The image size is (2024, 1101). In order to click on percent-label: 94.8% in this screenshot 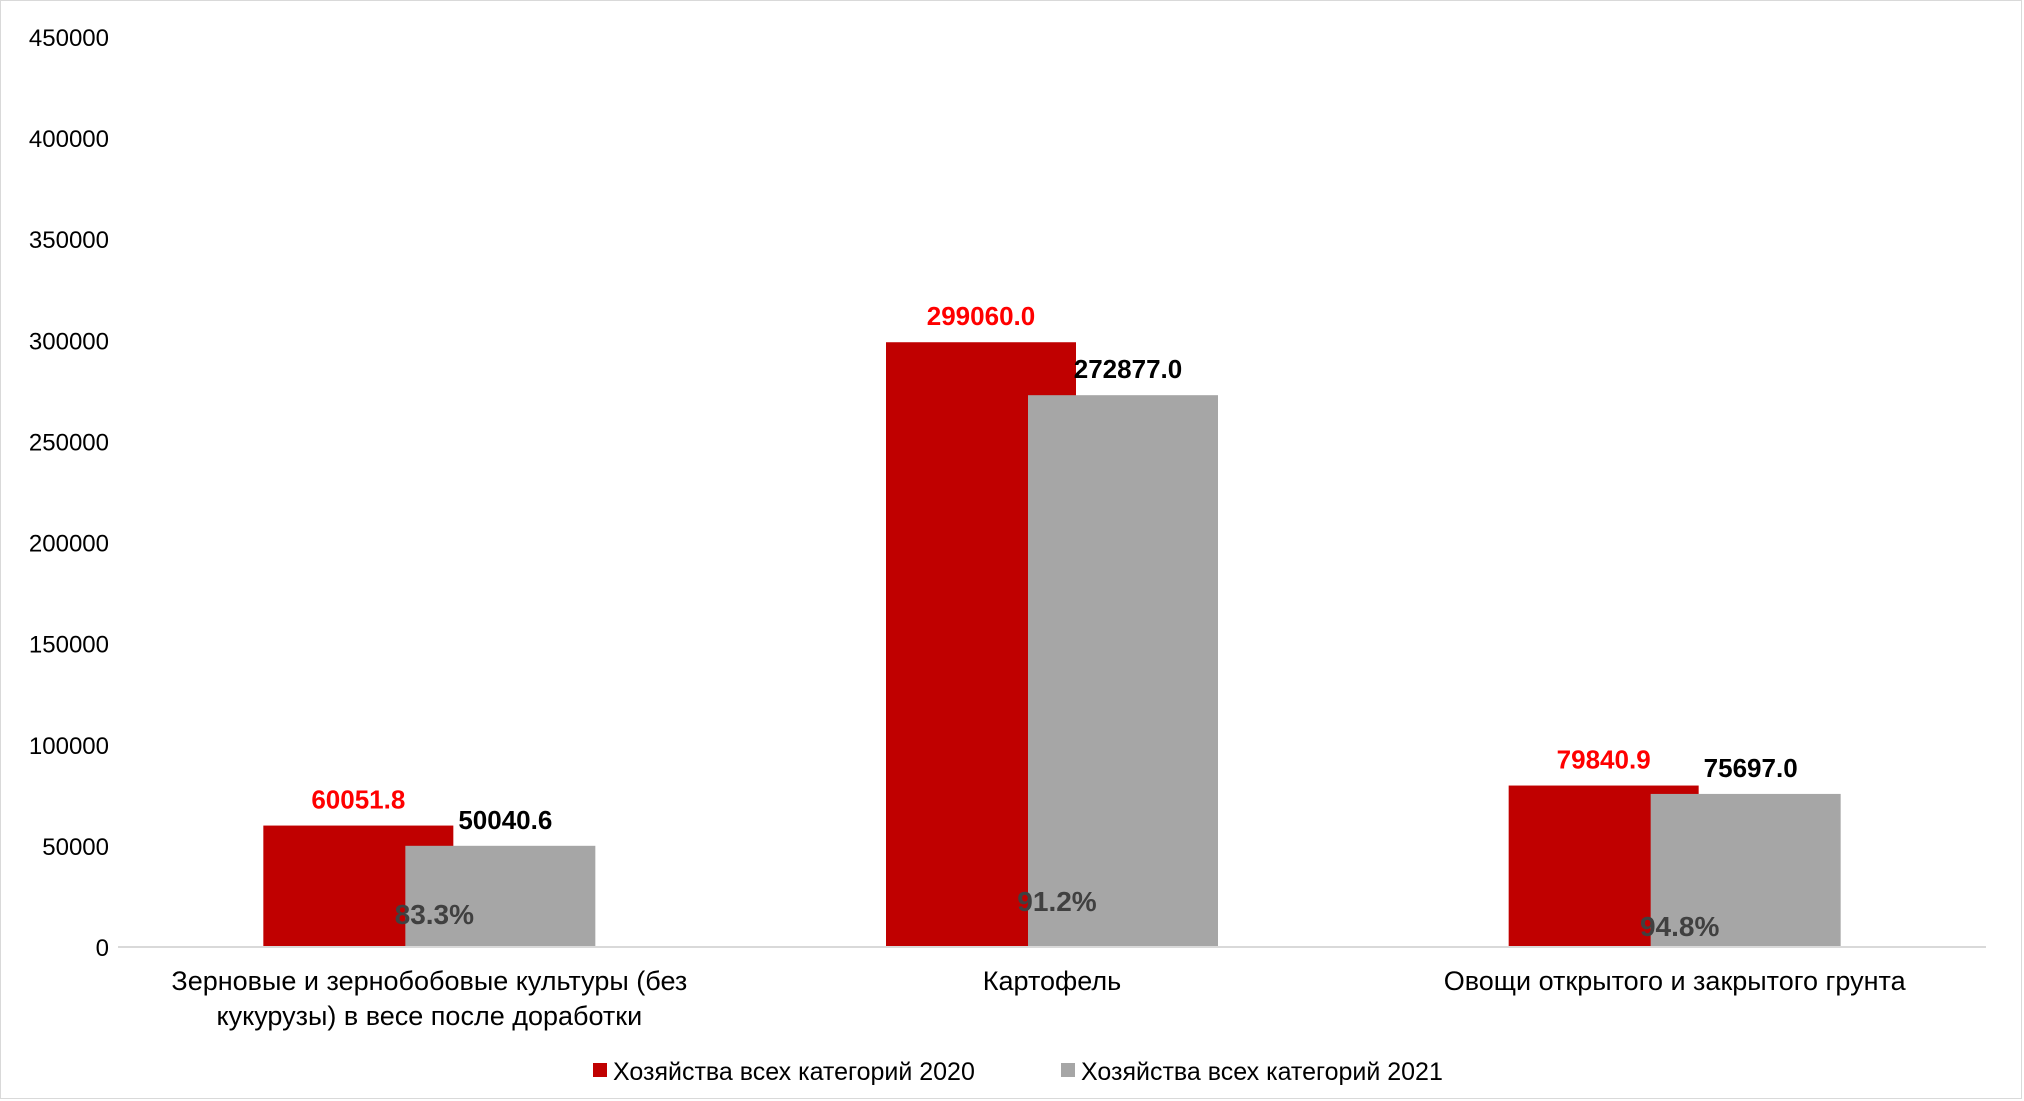, I will do `click(1679, 926)`.